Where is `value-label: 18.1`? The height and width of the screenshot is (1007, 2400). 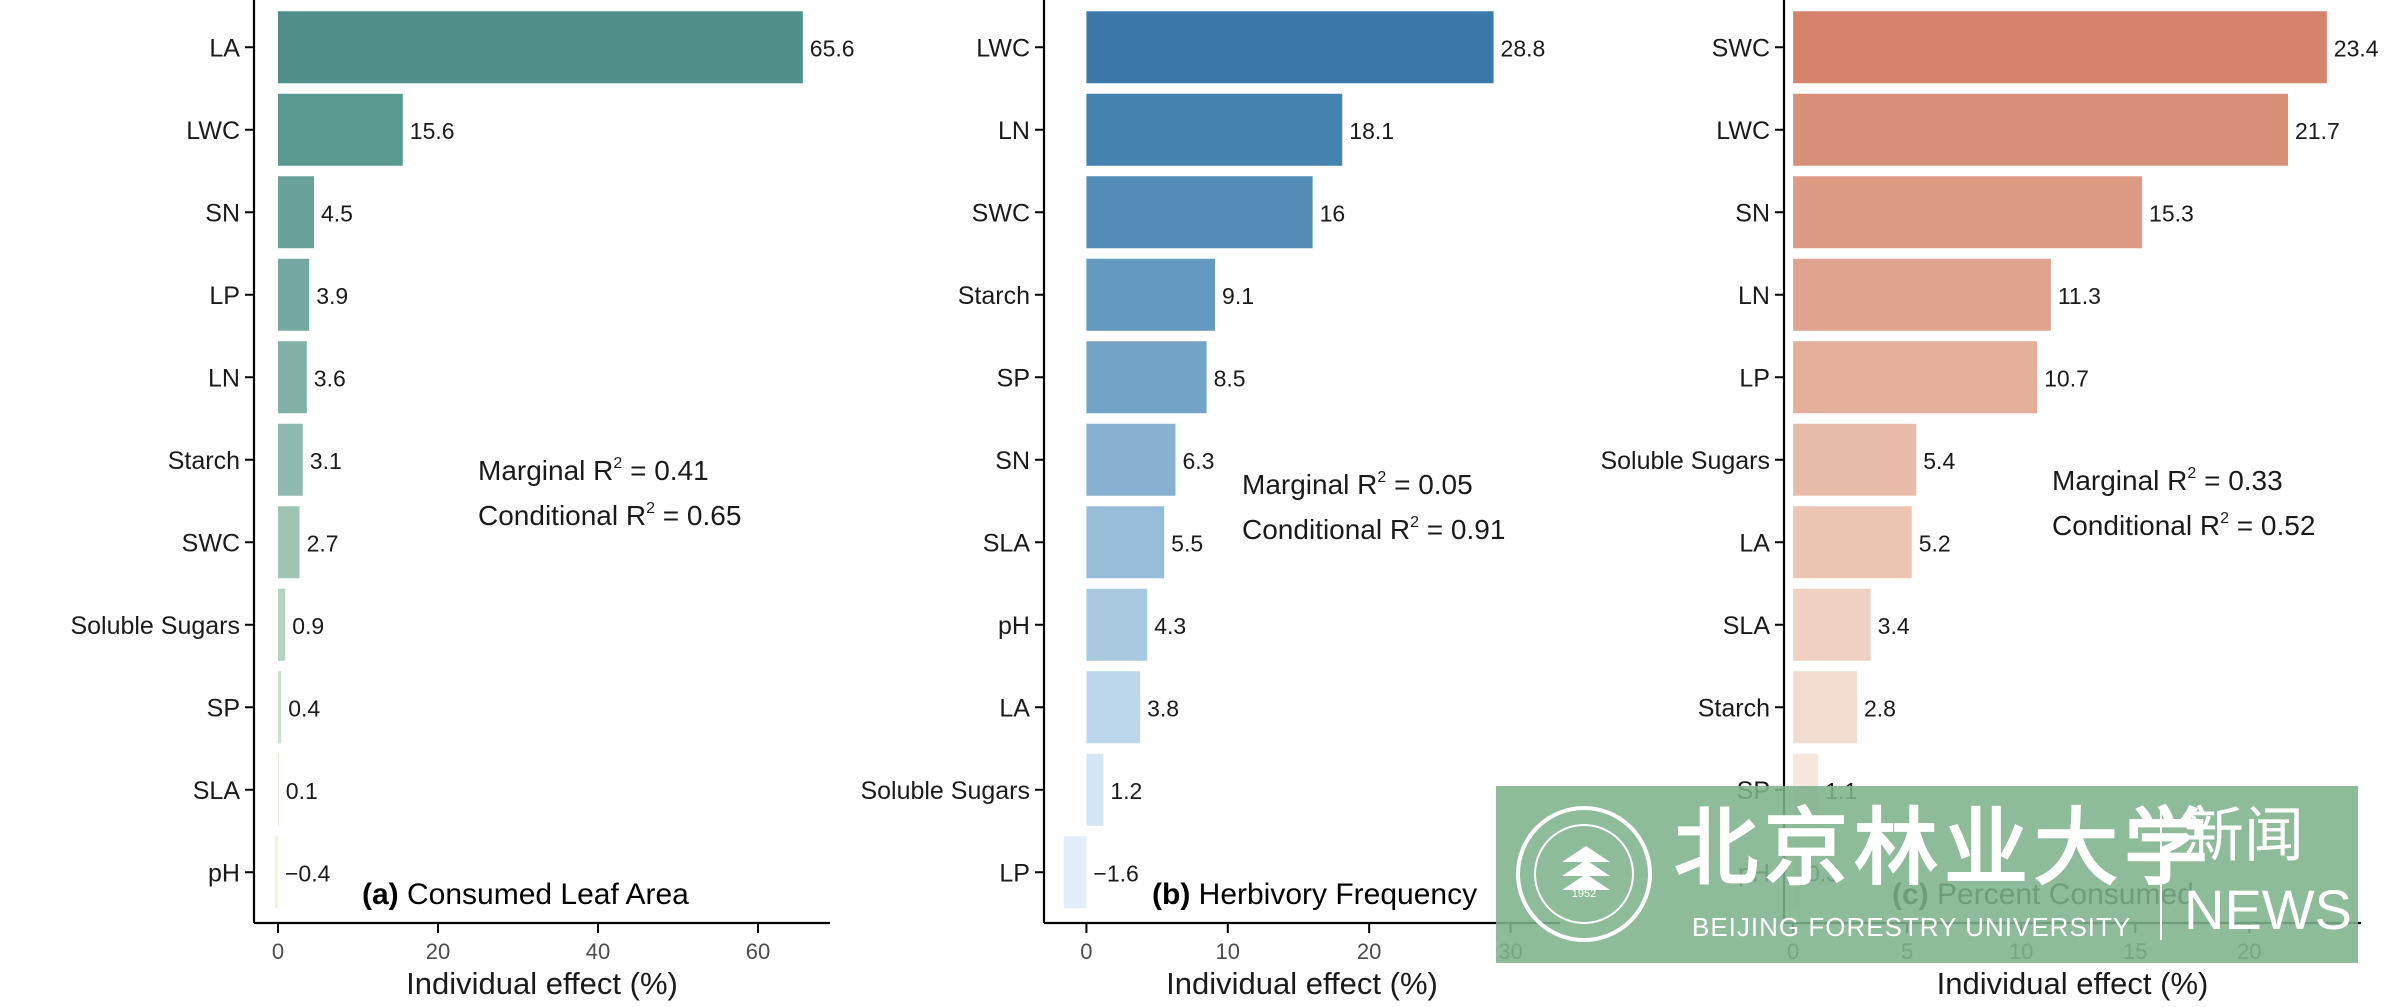 value-label: 18.1 is located at coordinates (1371, 131).